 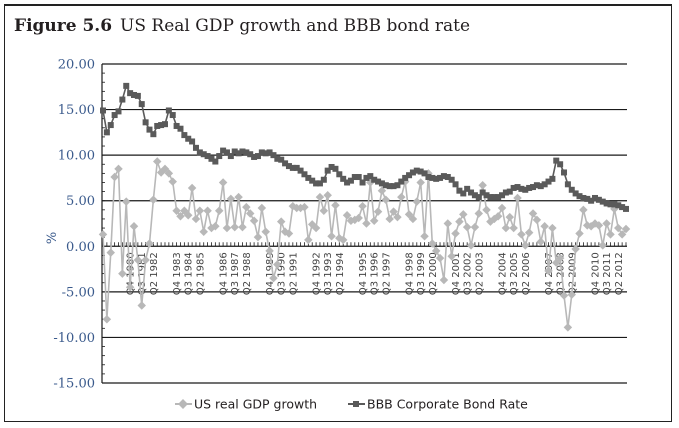 What do you see at coordinates (526, 273) in the screenshot?
I see `x-tick-label: Q2 2006` at bounding box center [526, 273].